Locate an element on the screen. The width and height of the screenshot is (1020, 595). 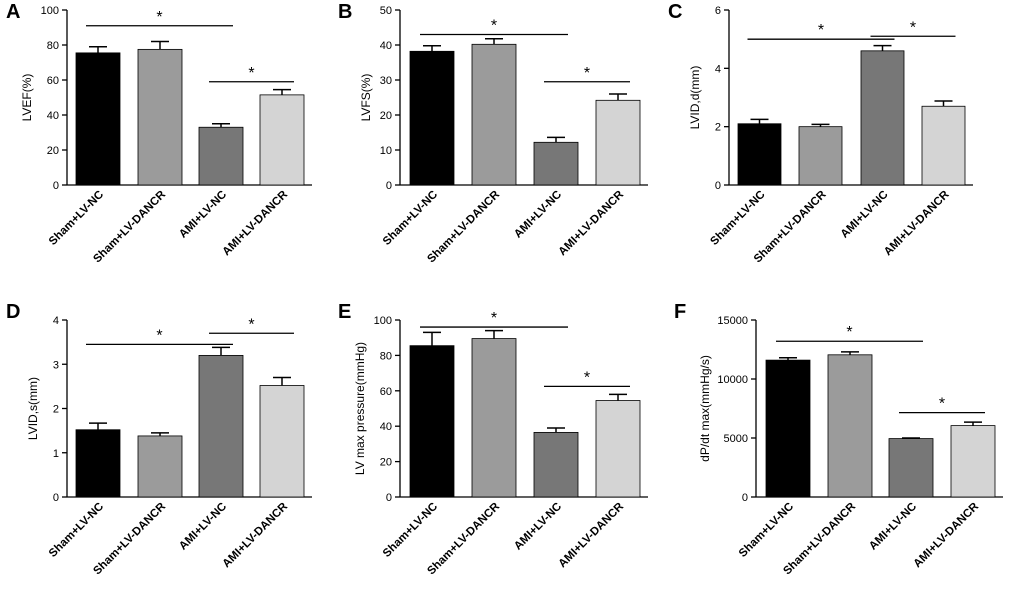
panel-label: D is located at coordinates (13, 312).